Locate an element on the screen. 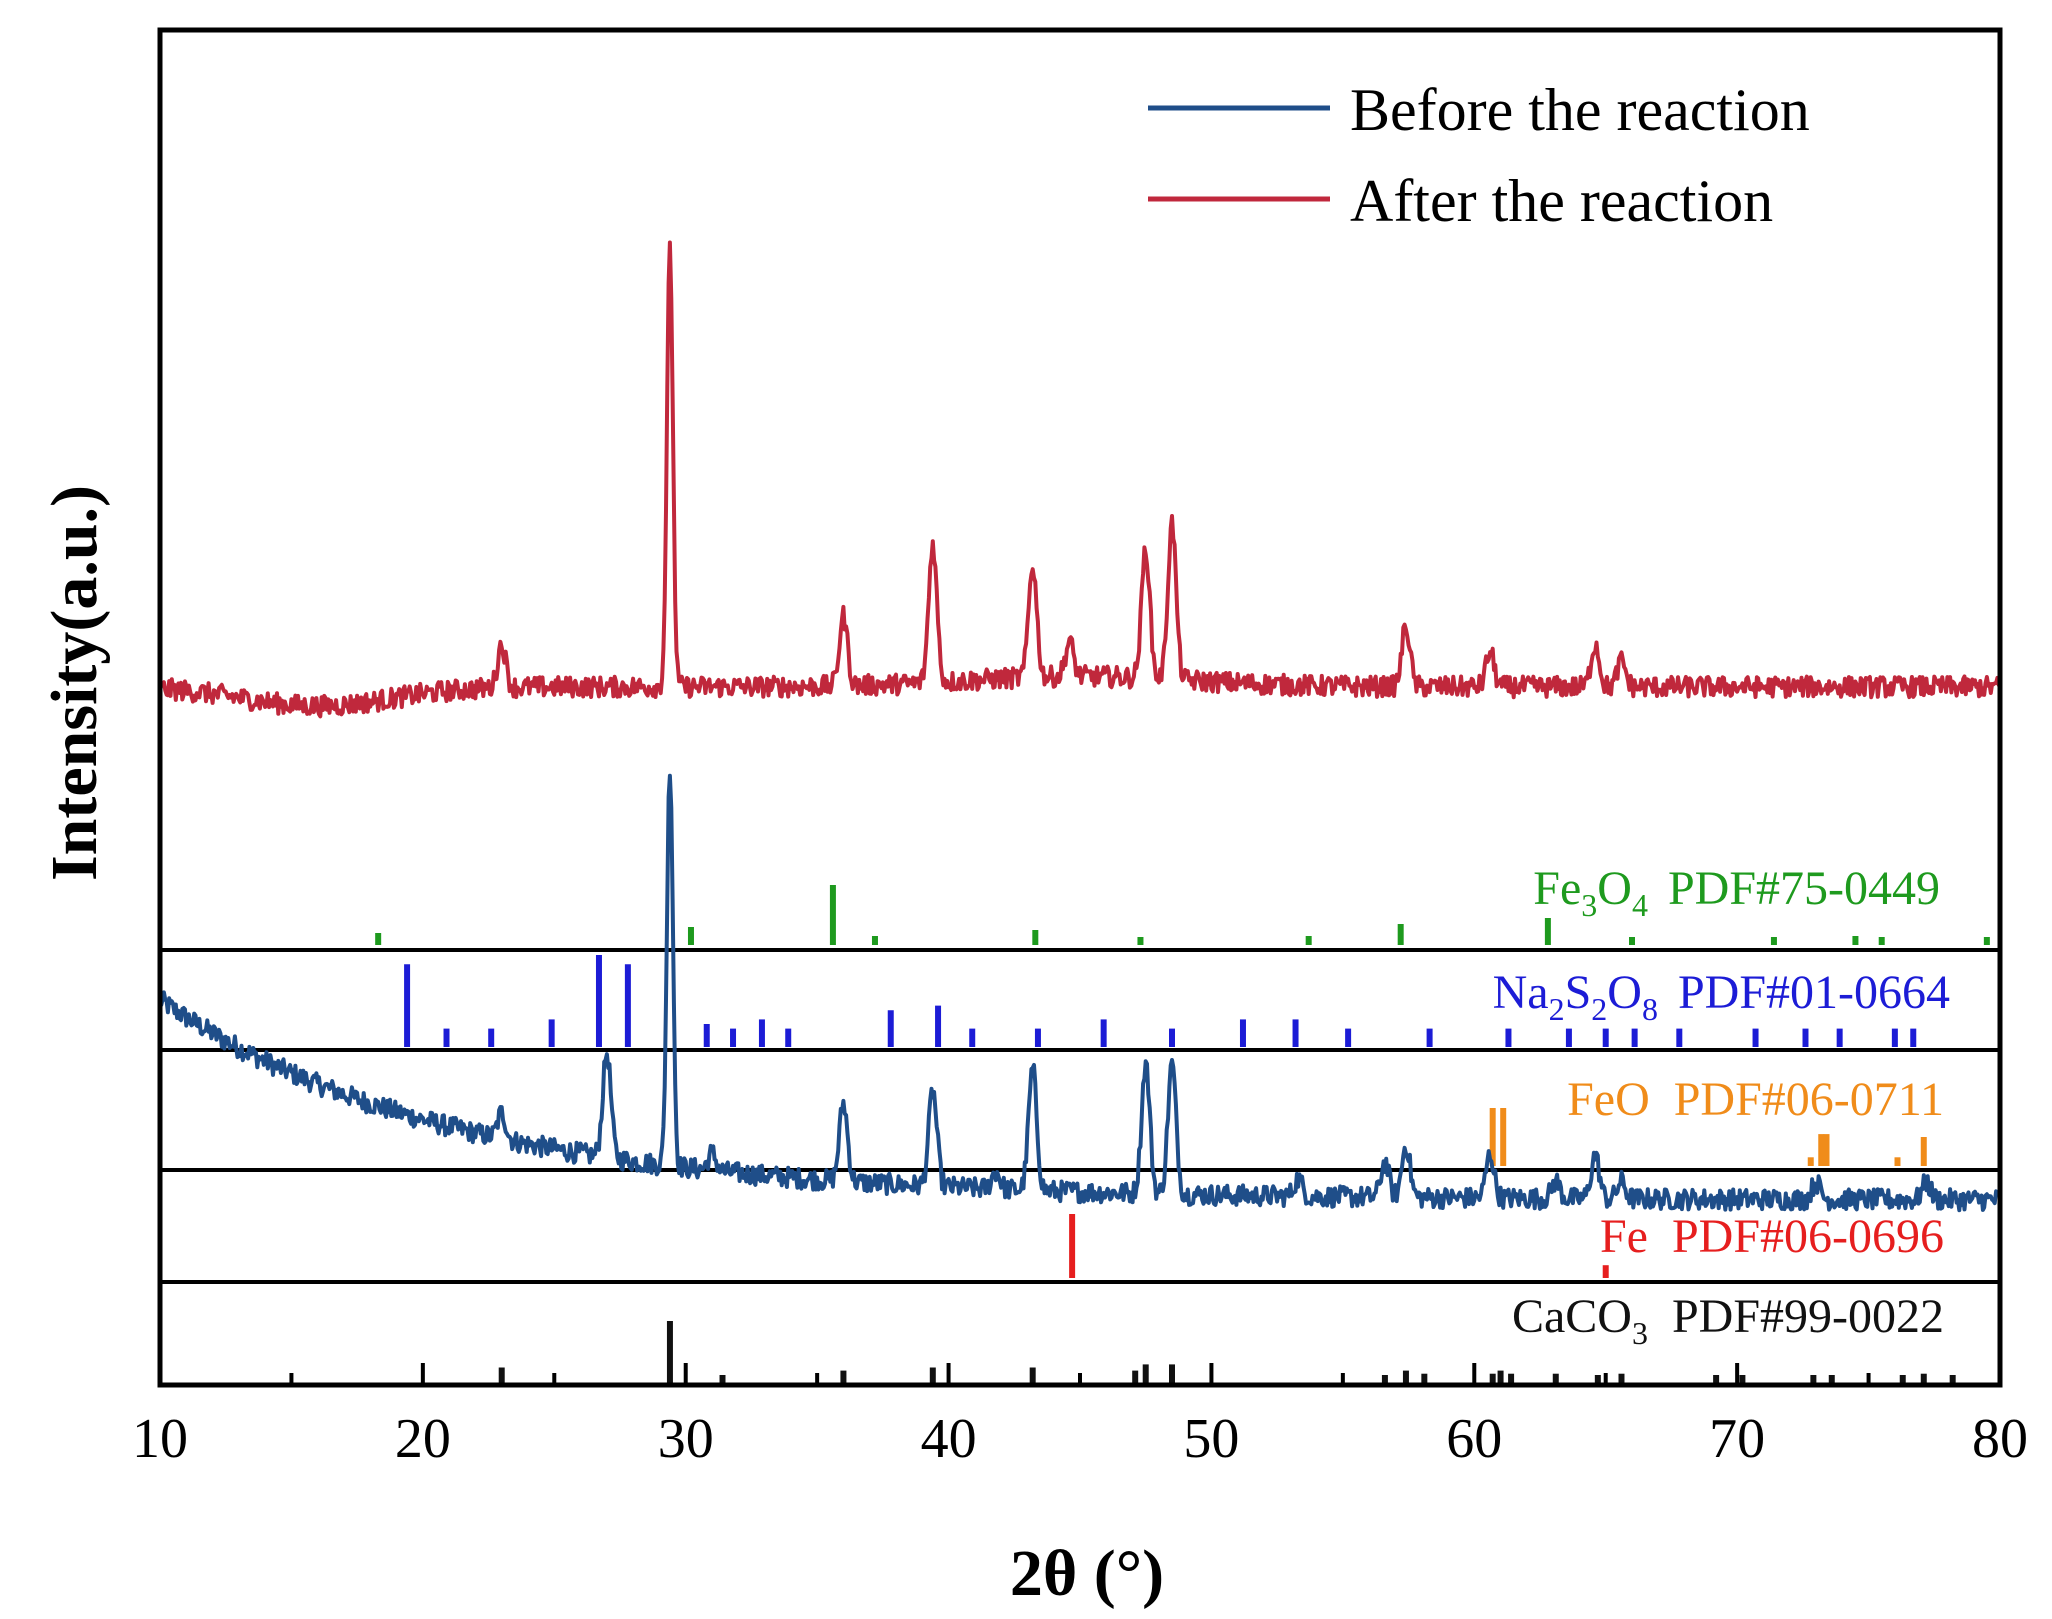 This screenshot has height=1619, width=2052. ref-label-feo: FeO PDF#06-0711 is located at coordinates (1755, 1099).